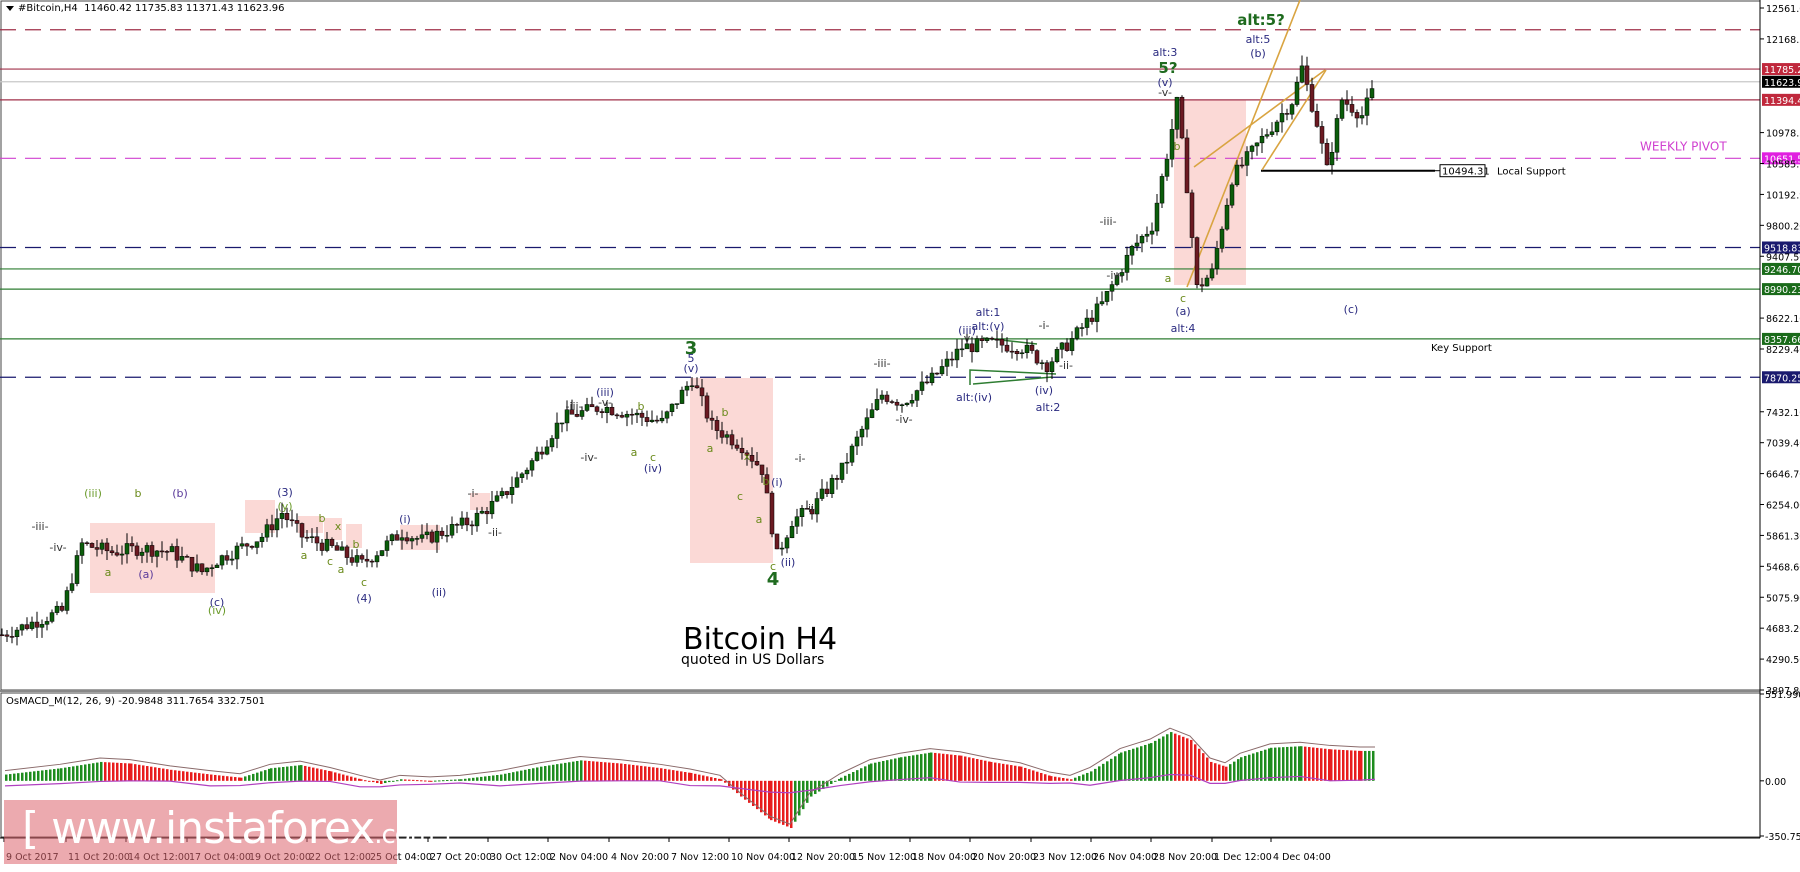 The height and width of the screenshot is (872, 1800). Describe the element at coordinates (1783, 660) in the screenshot. I see `price-tick: 4290.50` at that location.